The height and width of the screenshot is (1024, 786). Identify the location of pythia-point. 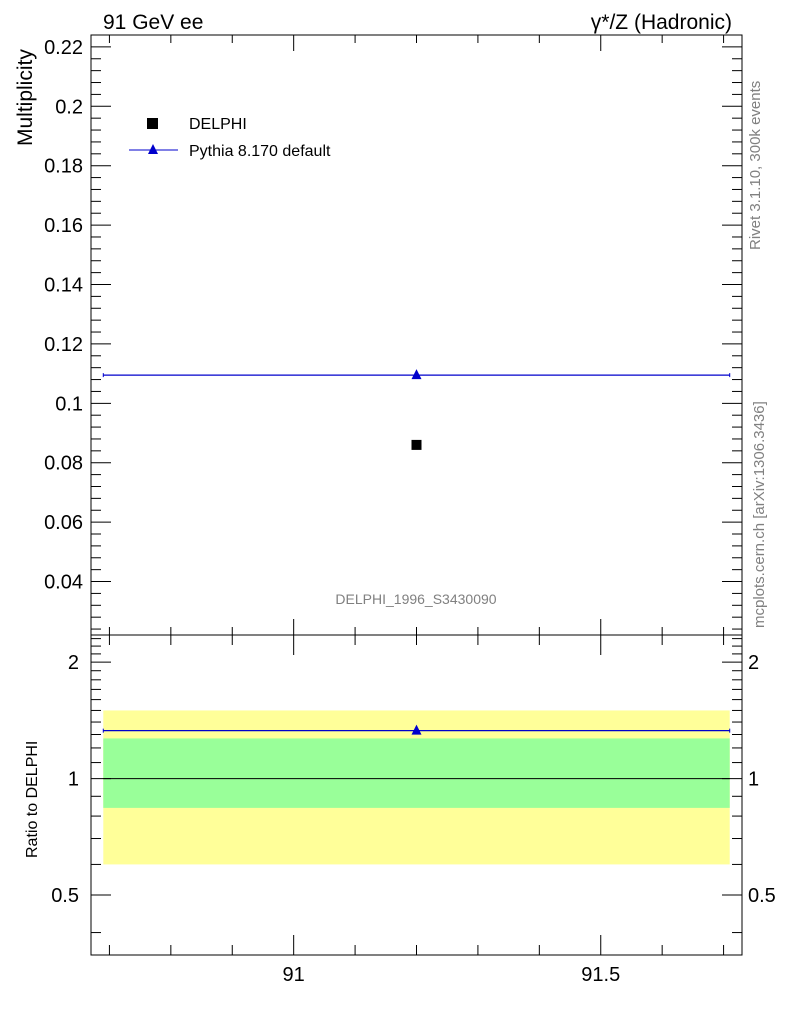
(416, 374).